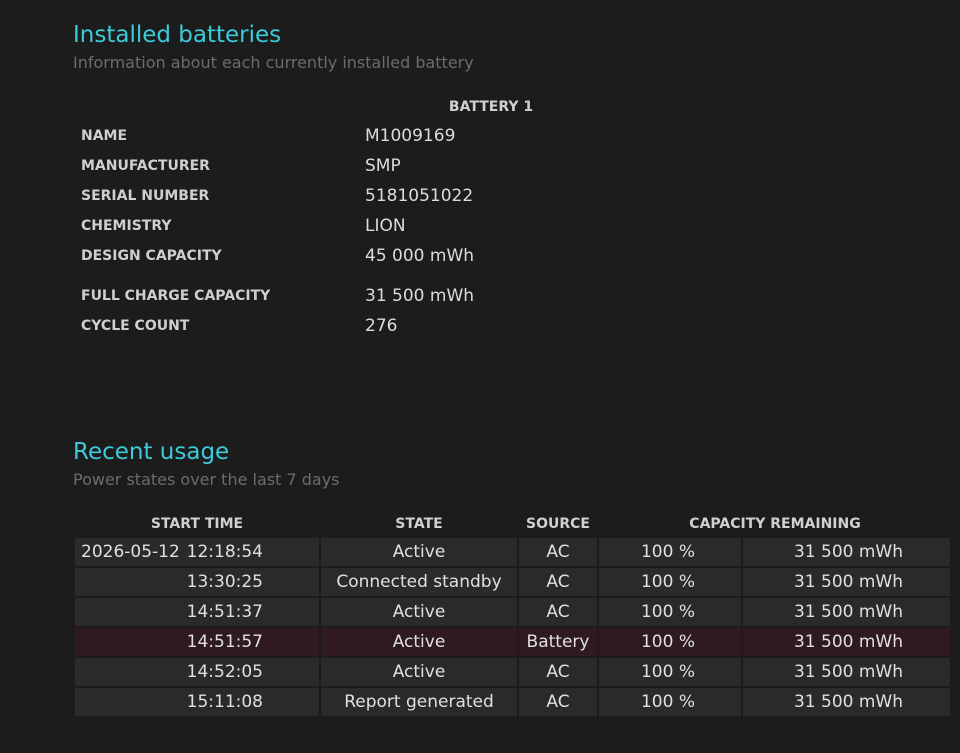 This screenshot has width=960, height=753. Describe the element at coordinates (224, 582) in the screenshot. I see `start-time: 13:30:25` at that location.